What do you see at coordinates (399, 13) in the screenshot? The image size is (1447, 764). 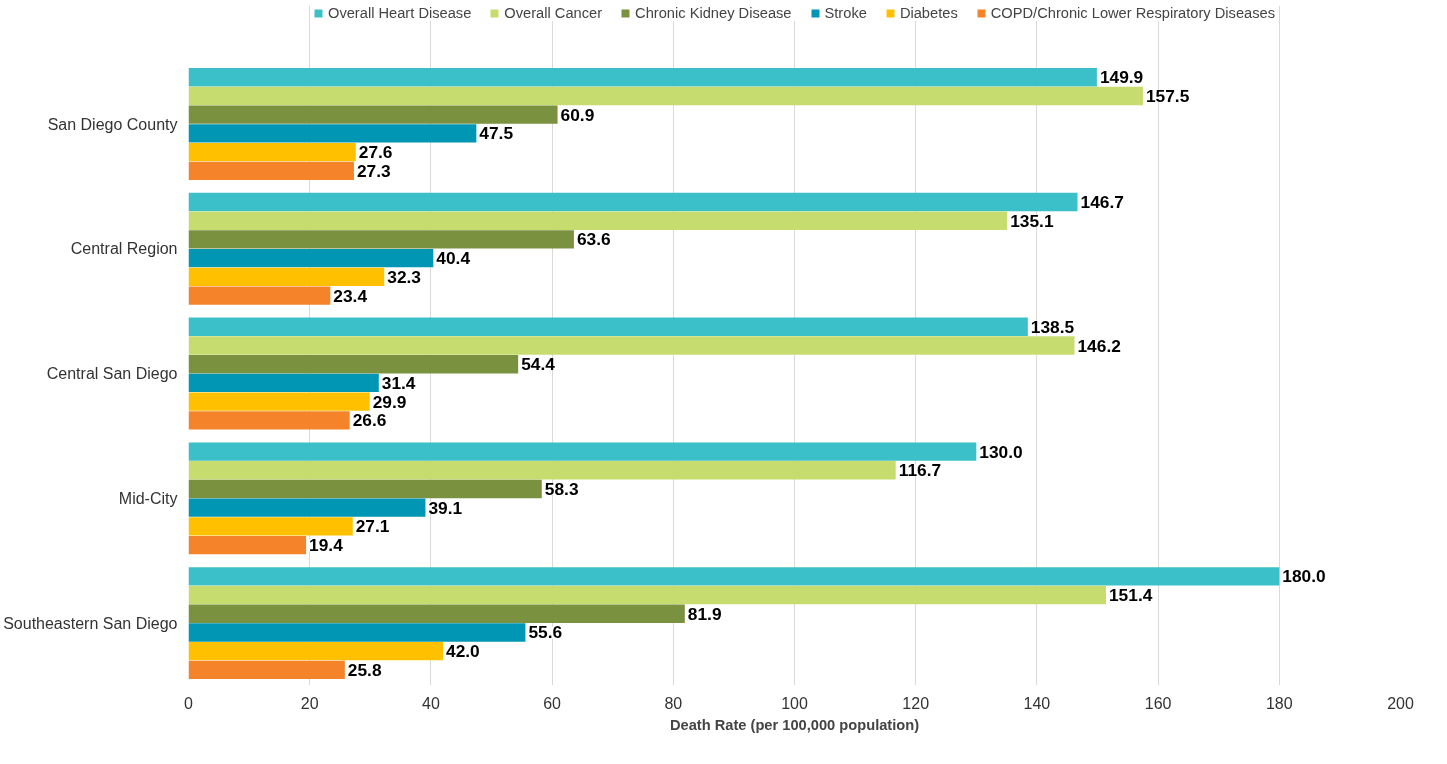 I see `legend-label: Overall Heart Disease` at bounding box center [399, 13].